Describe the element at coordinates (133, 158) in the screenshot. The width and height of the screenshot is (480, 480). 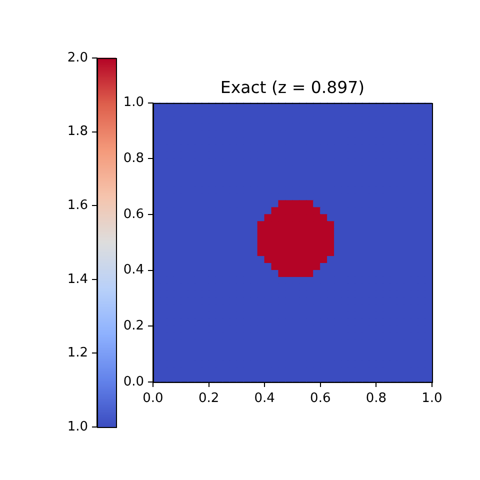
I see `y-tick-label: 0.8` at that location.